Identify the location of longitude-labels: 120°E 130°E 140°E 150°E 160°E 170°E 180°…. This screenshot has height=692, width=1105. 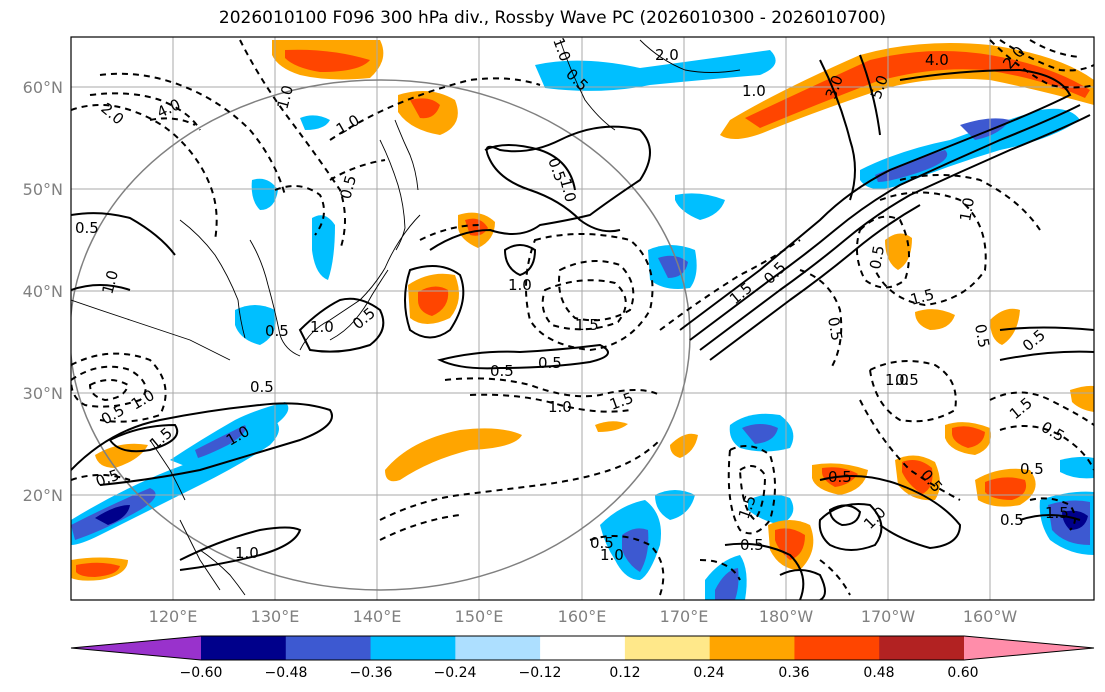
(583, 616).